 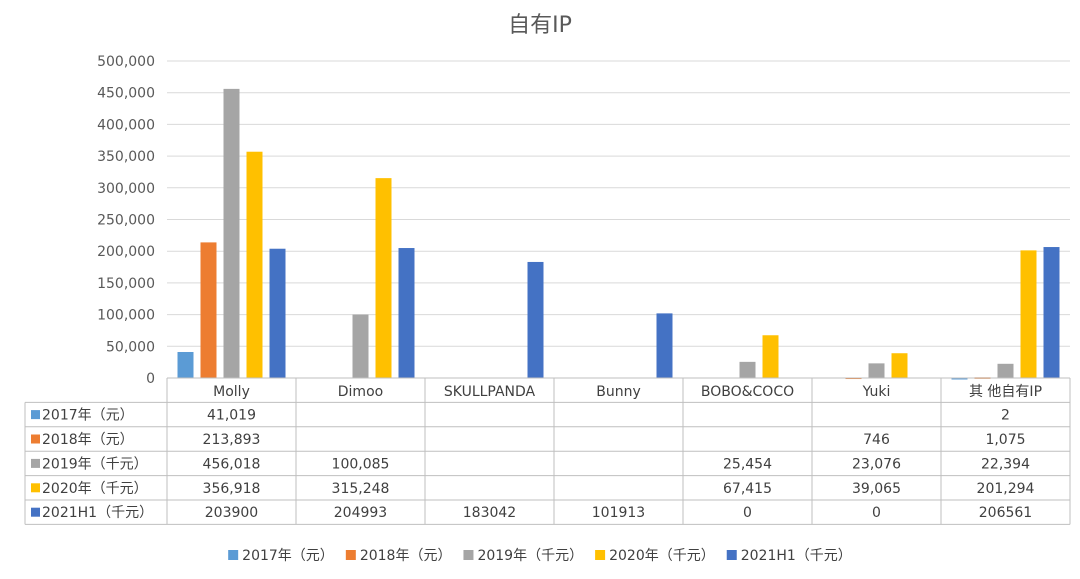 I want to click on legend-item: 2019年（千元）, so click(x=523, y=556).